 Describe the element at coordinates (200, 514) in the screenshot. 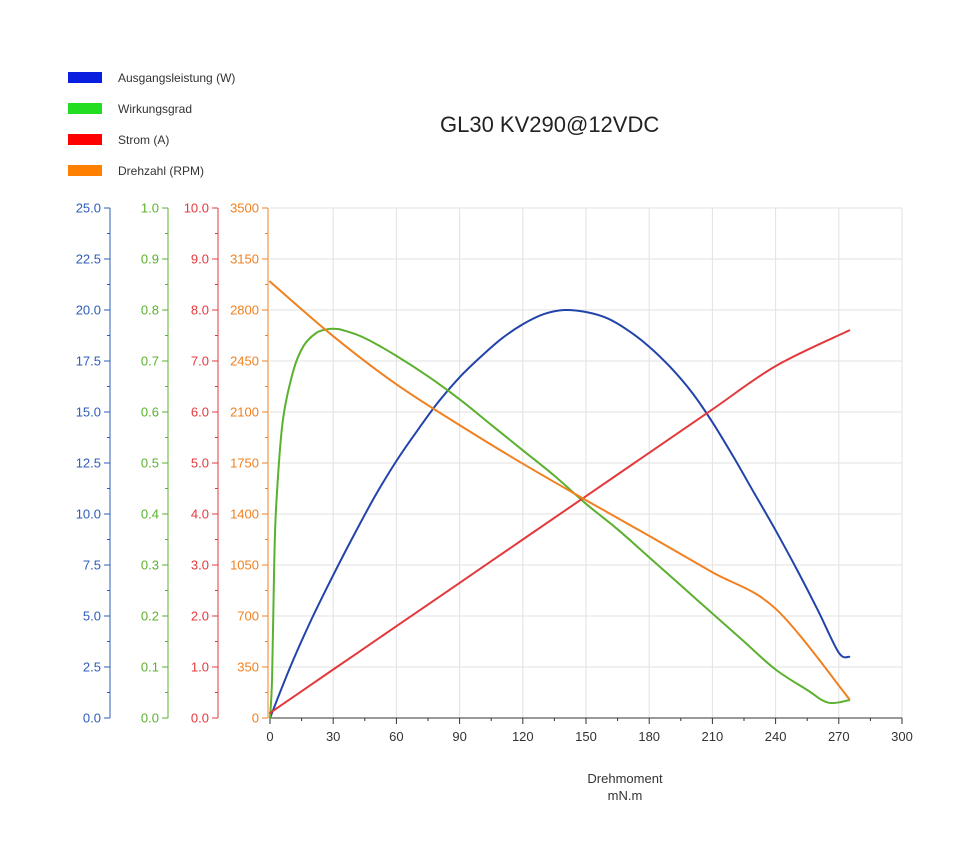

I see `y-tick-label-current: 4.0` at that location.